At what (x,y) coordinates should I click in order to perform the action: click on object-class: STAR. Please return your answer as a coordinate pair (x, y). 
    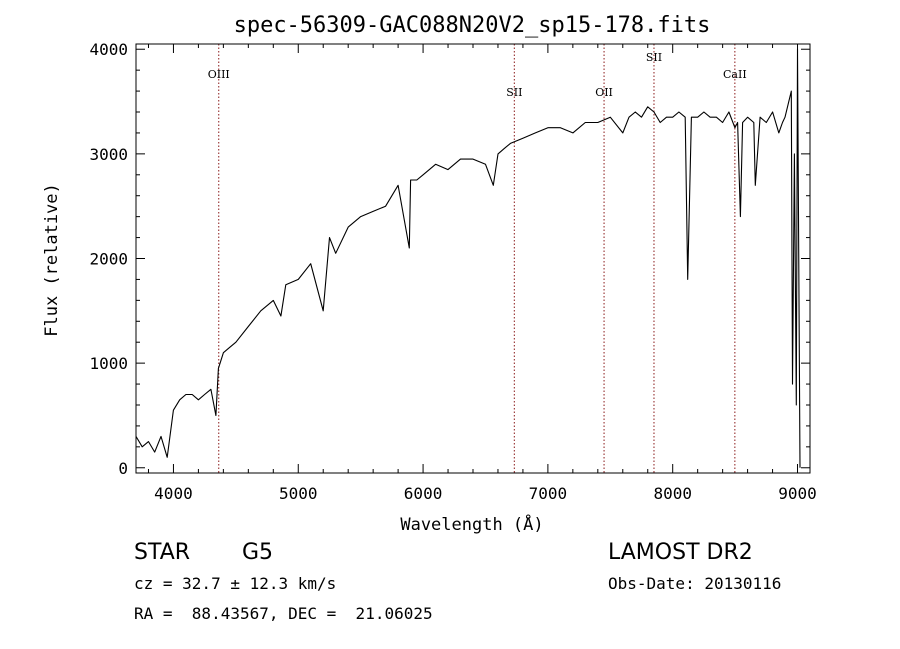
    Looking at the image, I should click on (162, 552).